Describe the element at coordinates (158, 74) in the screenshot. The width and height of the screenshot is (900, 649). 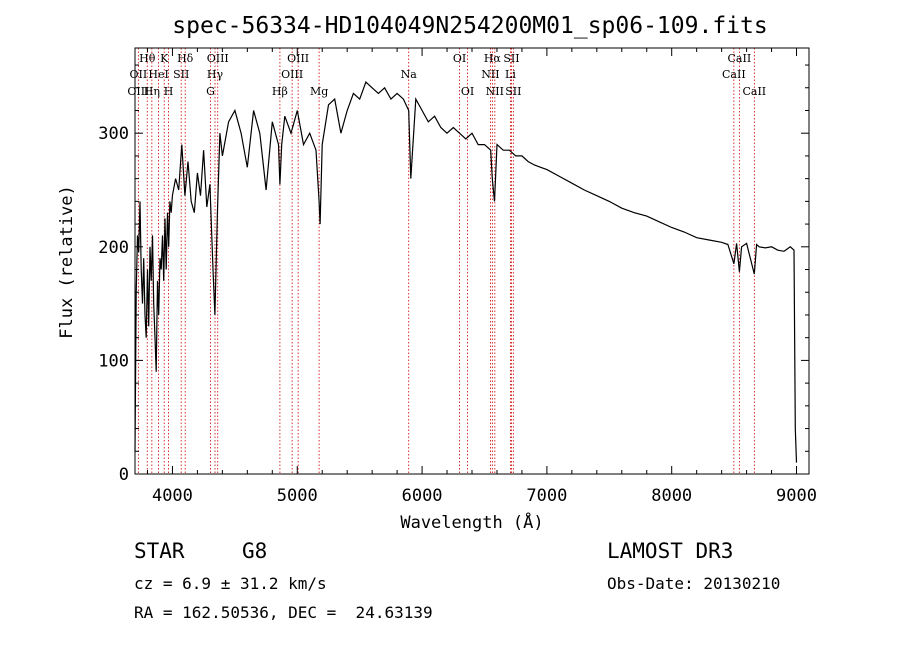
I see `spectral-line-label: HeI` at that location.